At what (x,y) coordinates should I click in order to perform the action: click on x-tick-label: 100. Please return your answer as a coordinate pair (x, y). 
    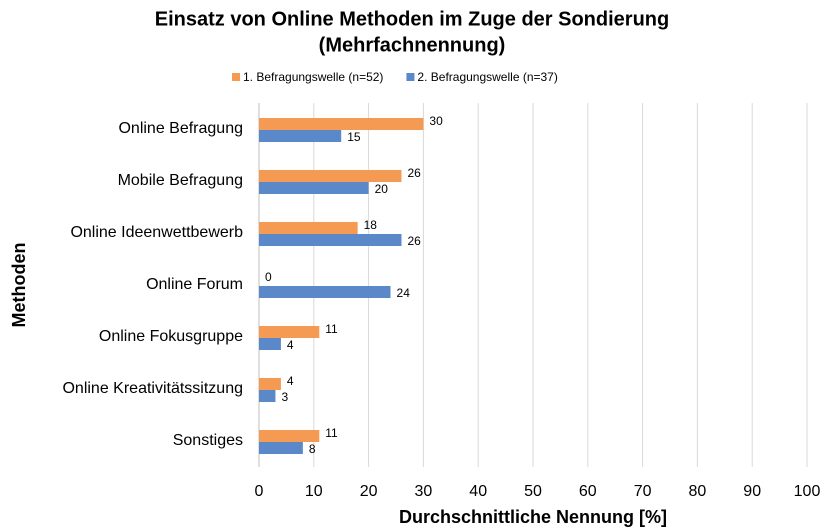
    Looking at the image, I should click on (807, 491).